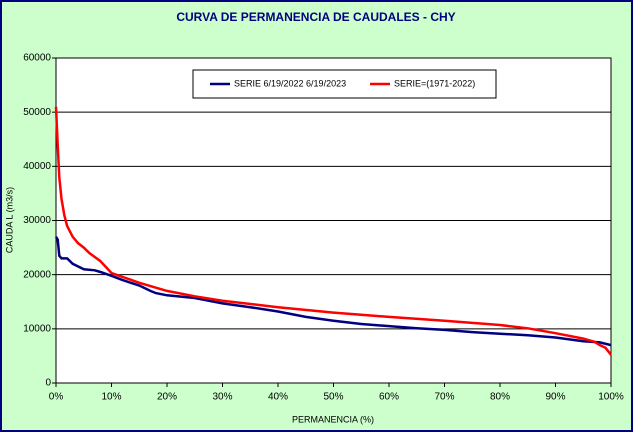 This screenshot has width=633, height=437. I want to click on y-tick-label: 60000, so click(37, 58).